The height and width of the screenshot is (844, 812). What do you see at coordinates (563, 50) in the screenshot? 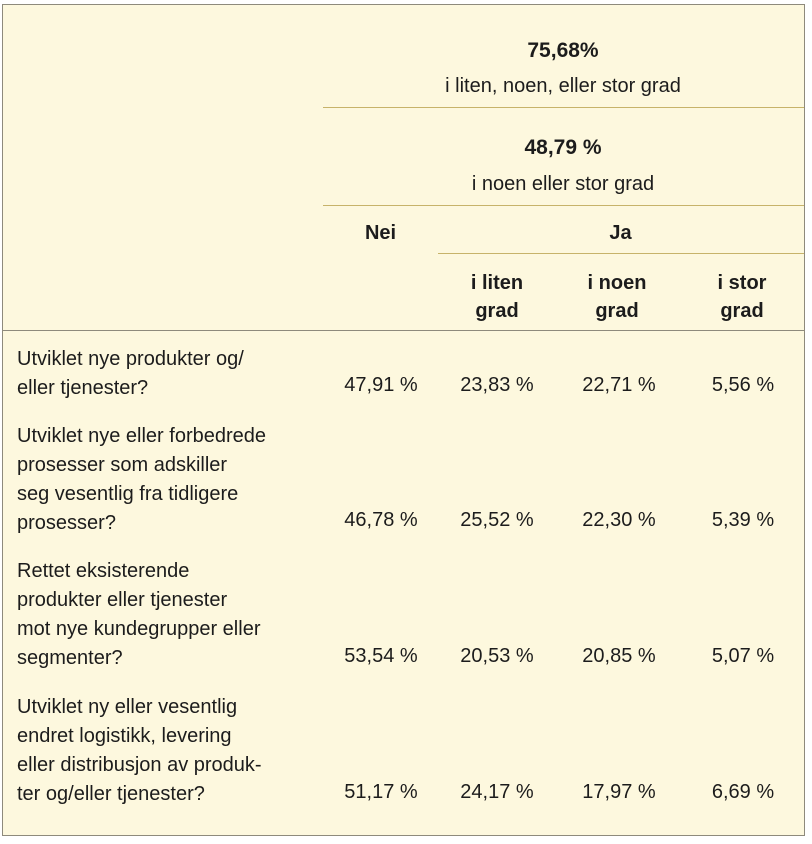
I see `group1-value: 75,68%` at bounding box center [563, 50].